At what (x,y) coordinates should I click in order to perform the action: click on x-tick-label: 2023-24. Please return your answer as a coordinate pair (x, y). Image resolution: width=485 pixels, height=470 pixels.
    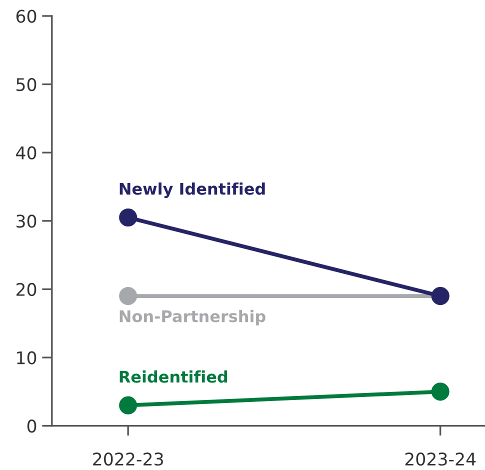
    Looking at the image, I should click on (440, 459).